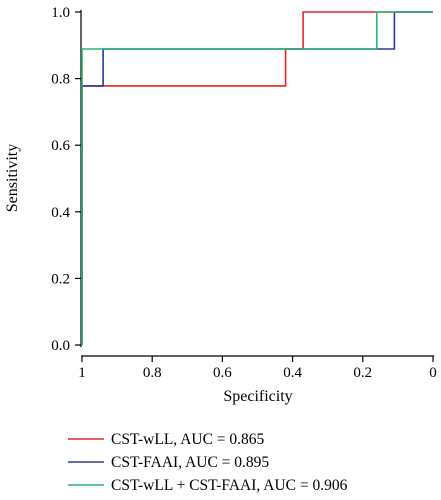 This screenshot has height=500, width=441. I want to click on legend-label: CST-wLL, AUC = 0.865, so click(188, 439).